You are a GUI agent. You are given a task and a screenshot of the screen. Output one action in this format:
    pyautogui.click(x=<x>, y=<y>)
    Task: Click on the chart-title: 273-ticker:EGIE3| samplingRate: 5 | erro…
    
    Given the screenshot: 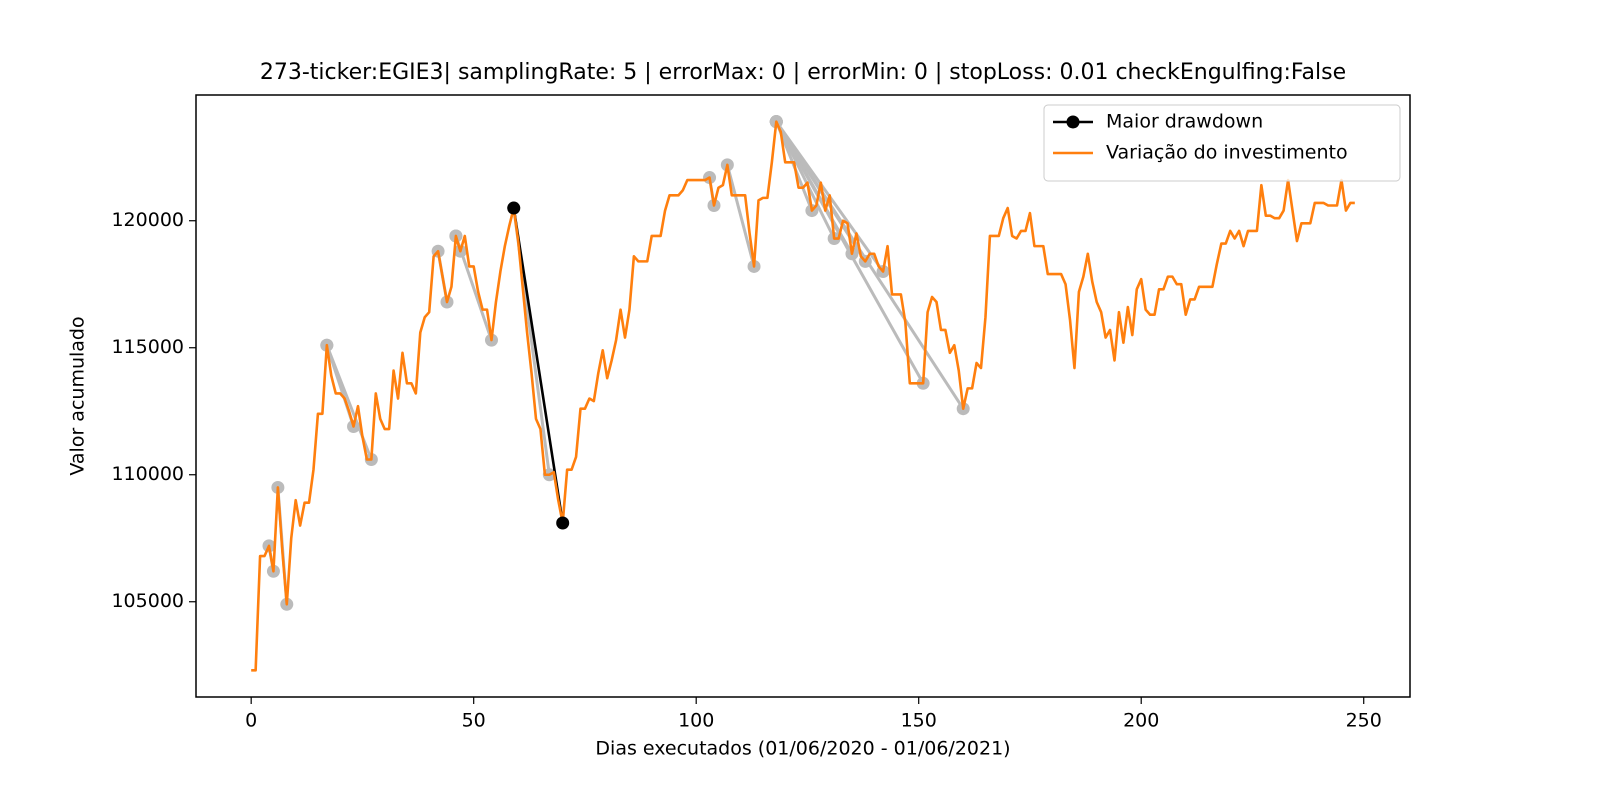 What is the action you would take?
    pyautogui.click(x=803, y=72)
    